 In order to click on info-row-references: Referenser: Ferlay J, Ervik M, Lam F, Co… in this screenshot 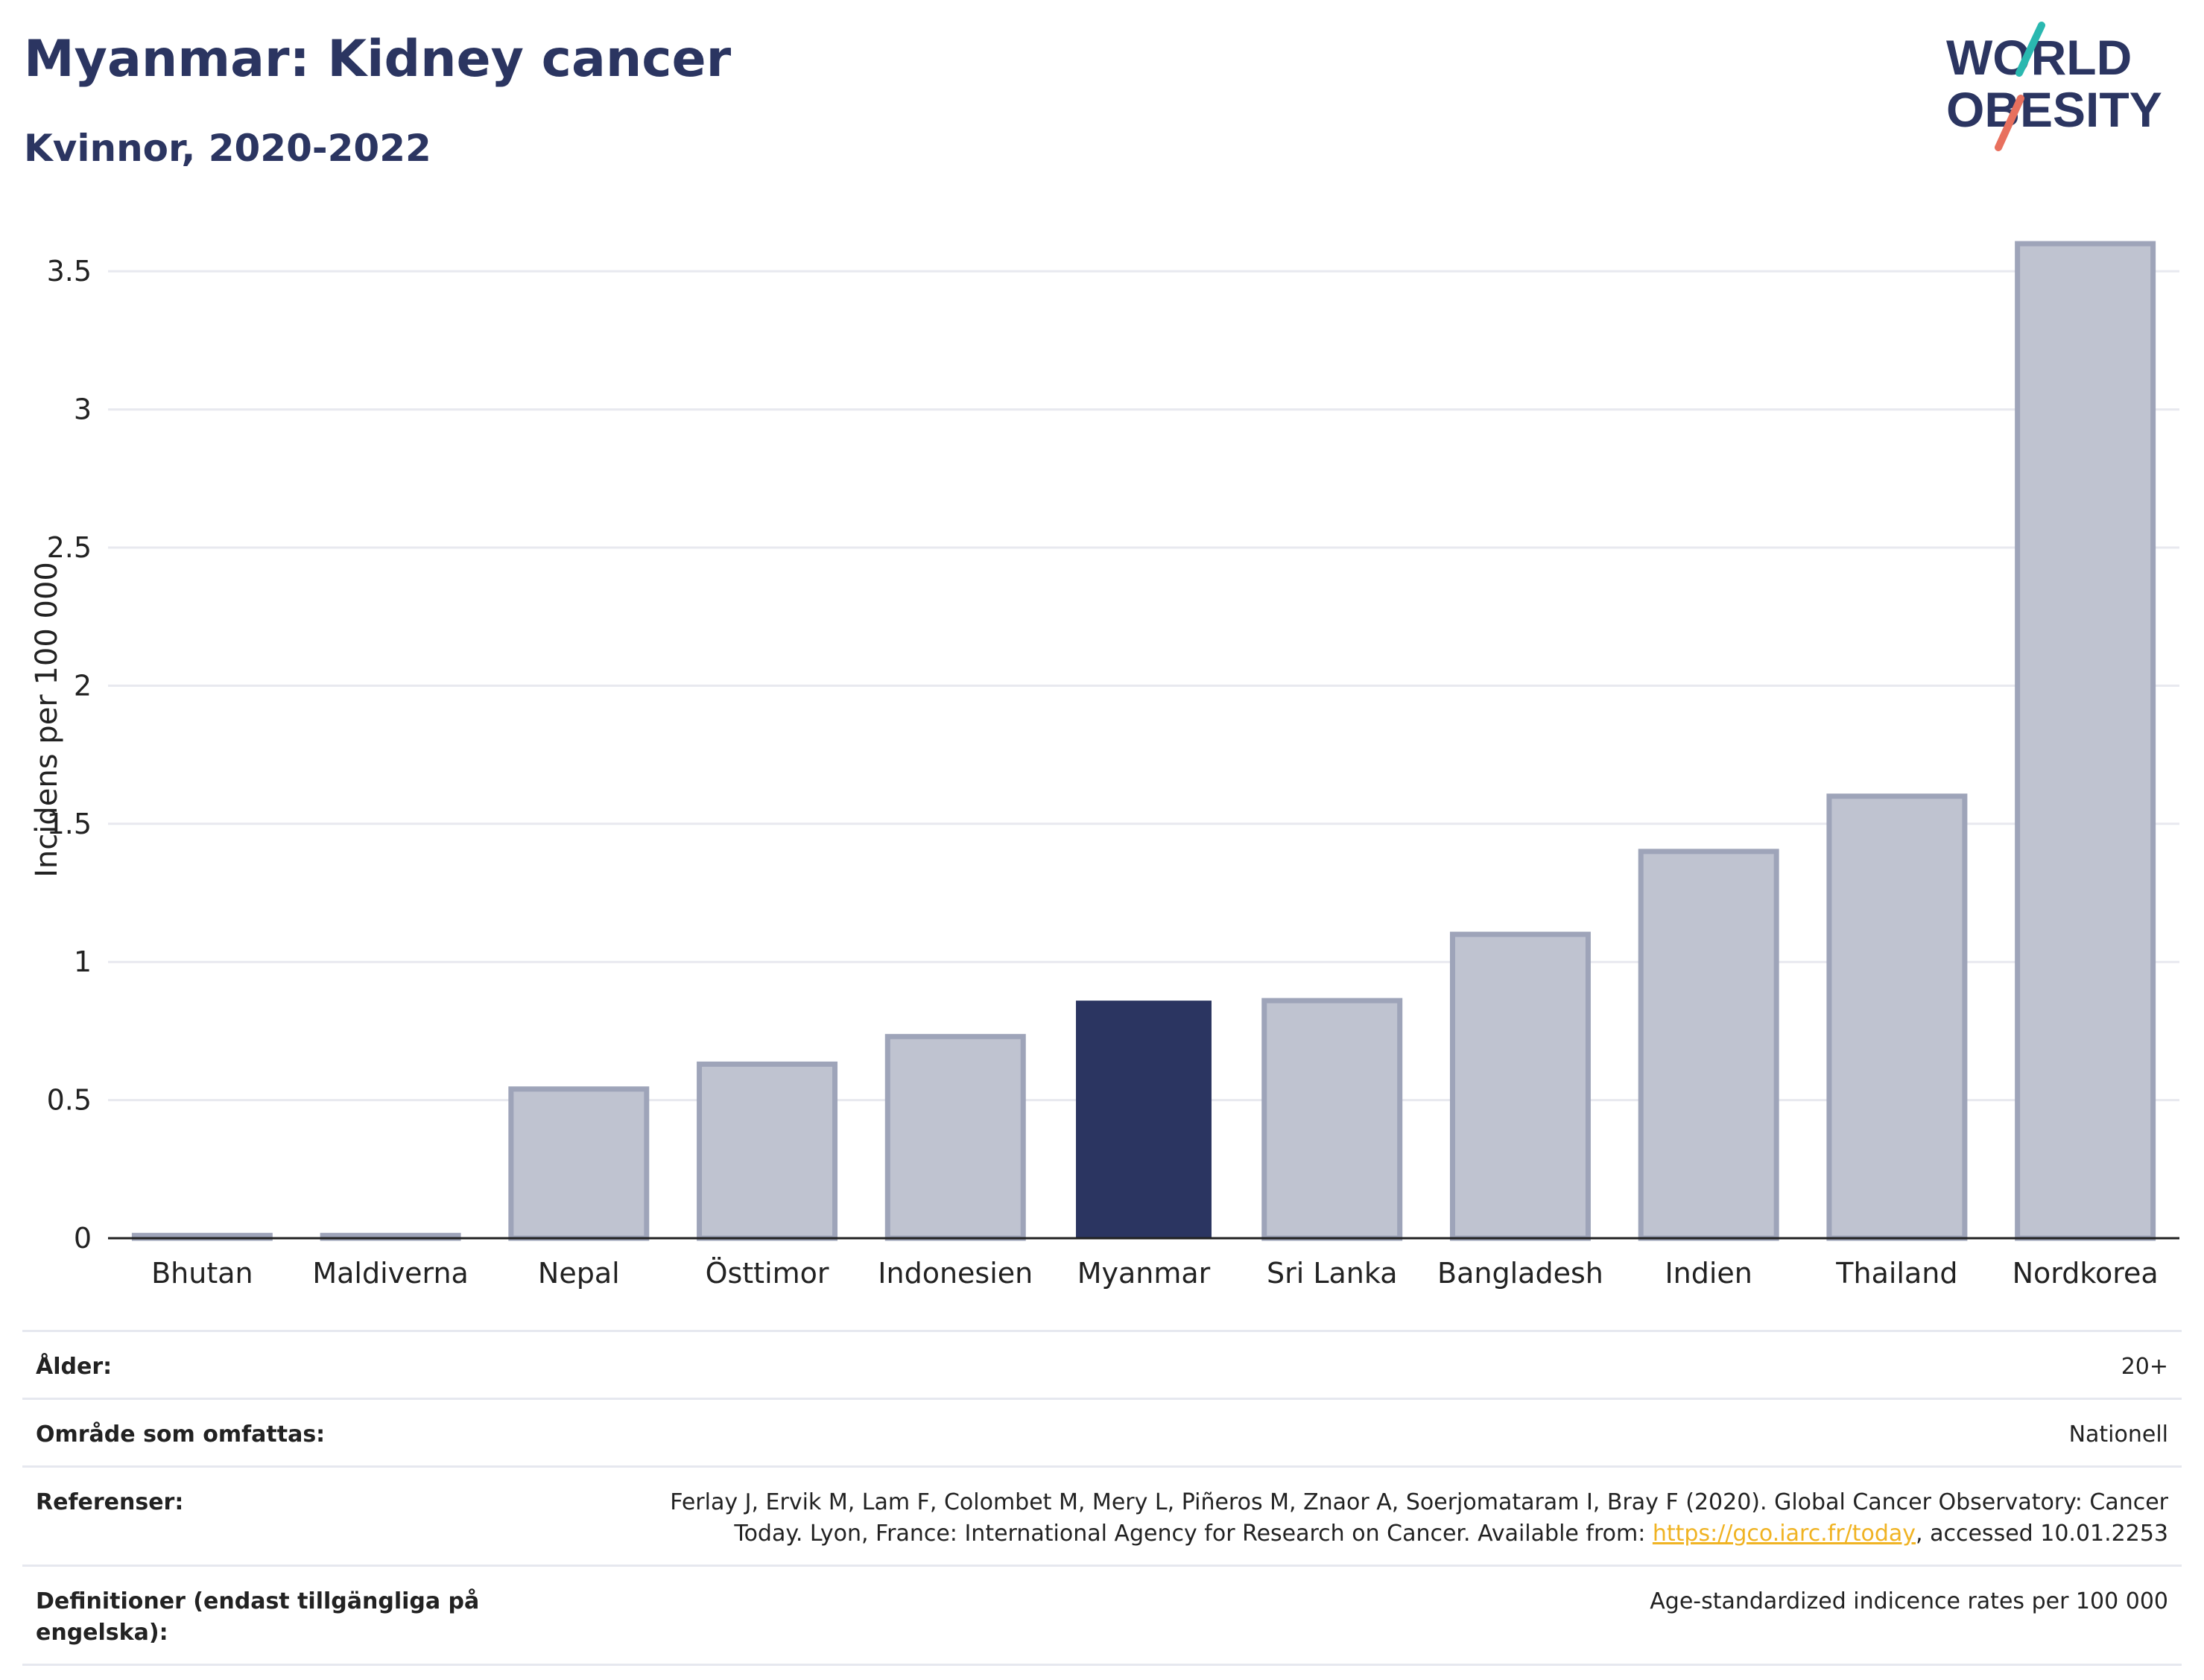, I will do `click(1102, 1515)`.